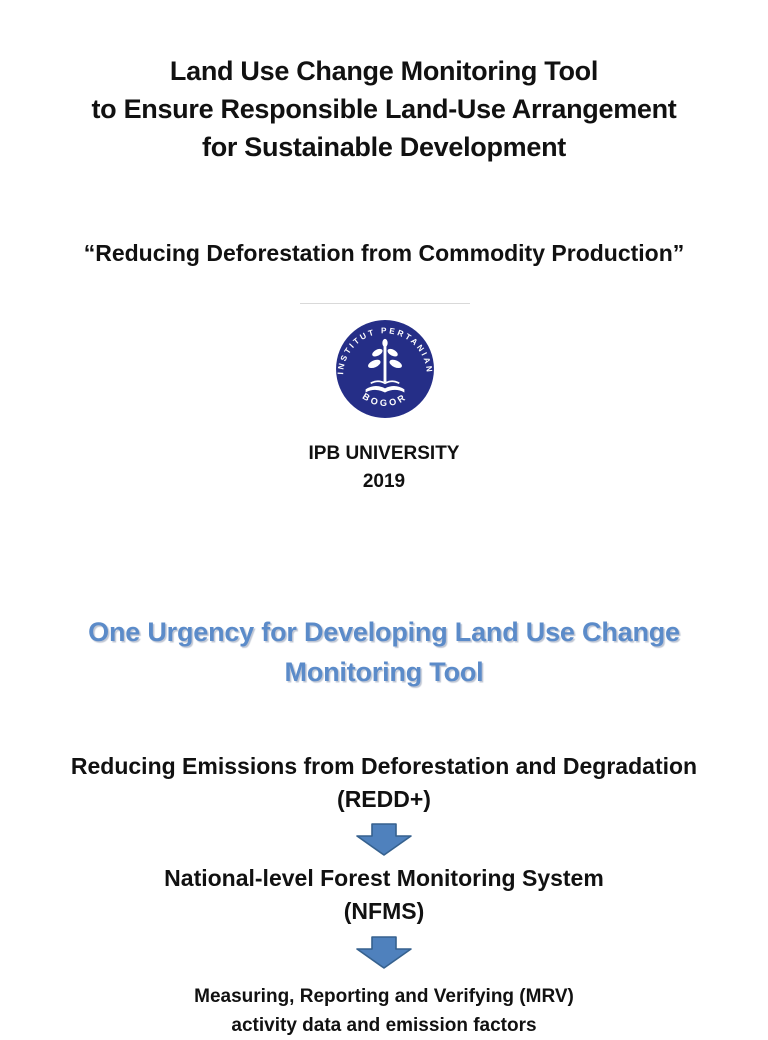 The height and width of the screenshot is (1040, 768). I want to click on year: 2019, so click(384, 481).